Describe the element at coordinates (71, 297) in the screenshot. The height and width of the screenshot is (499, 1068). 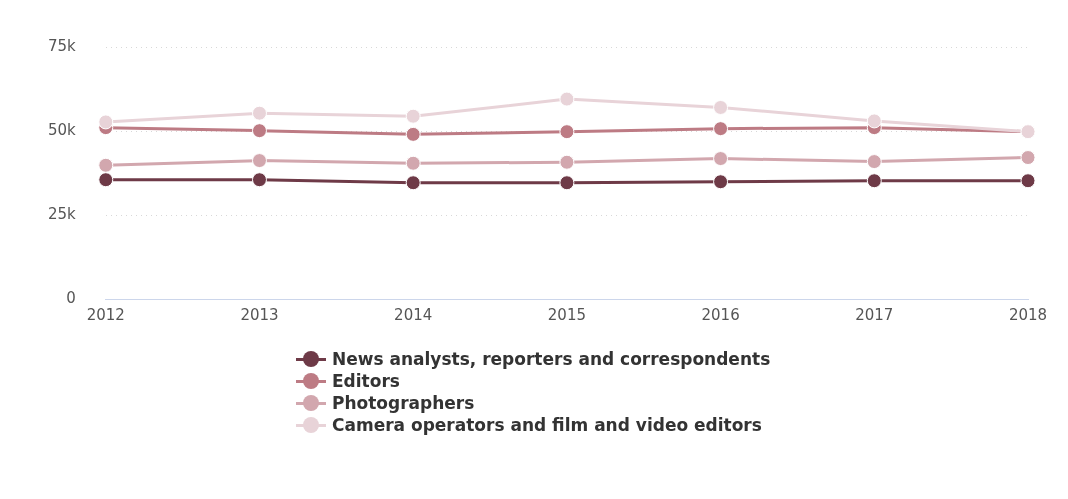
I see `y-tick-label: 0` at that location.